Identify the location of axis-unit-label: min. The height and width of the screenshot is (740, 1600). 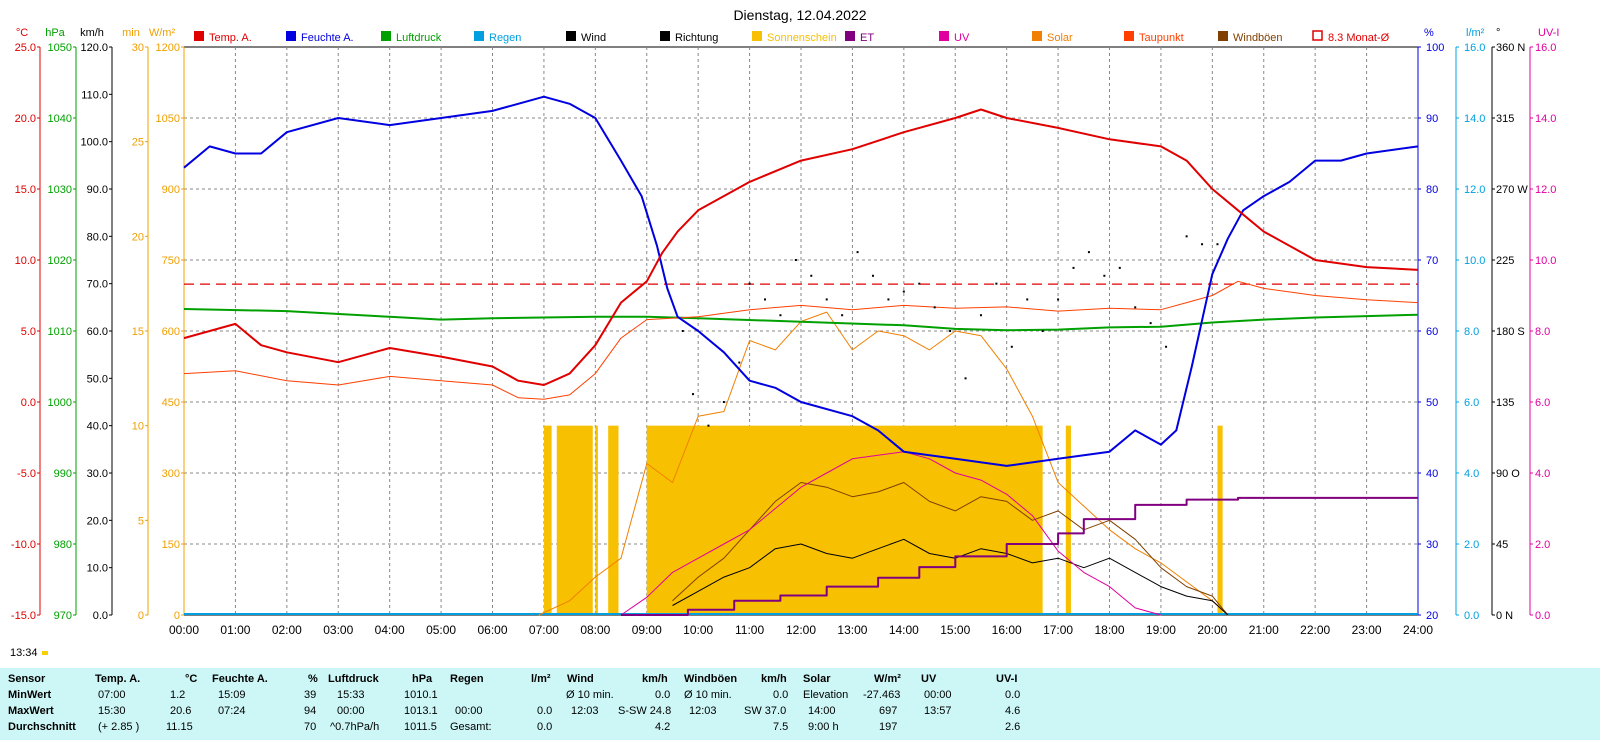
(131, 33).